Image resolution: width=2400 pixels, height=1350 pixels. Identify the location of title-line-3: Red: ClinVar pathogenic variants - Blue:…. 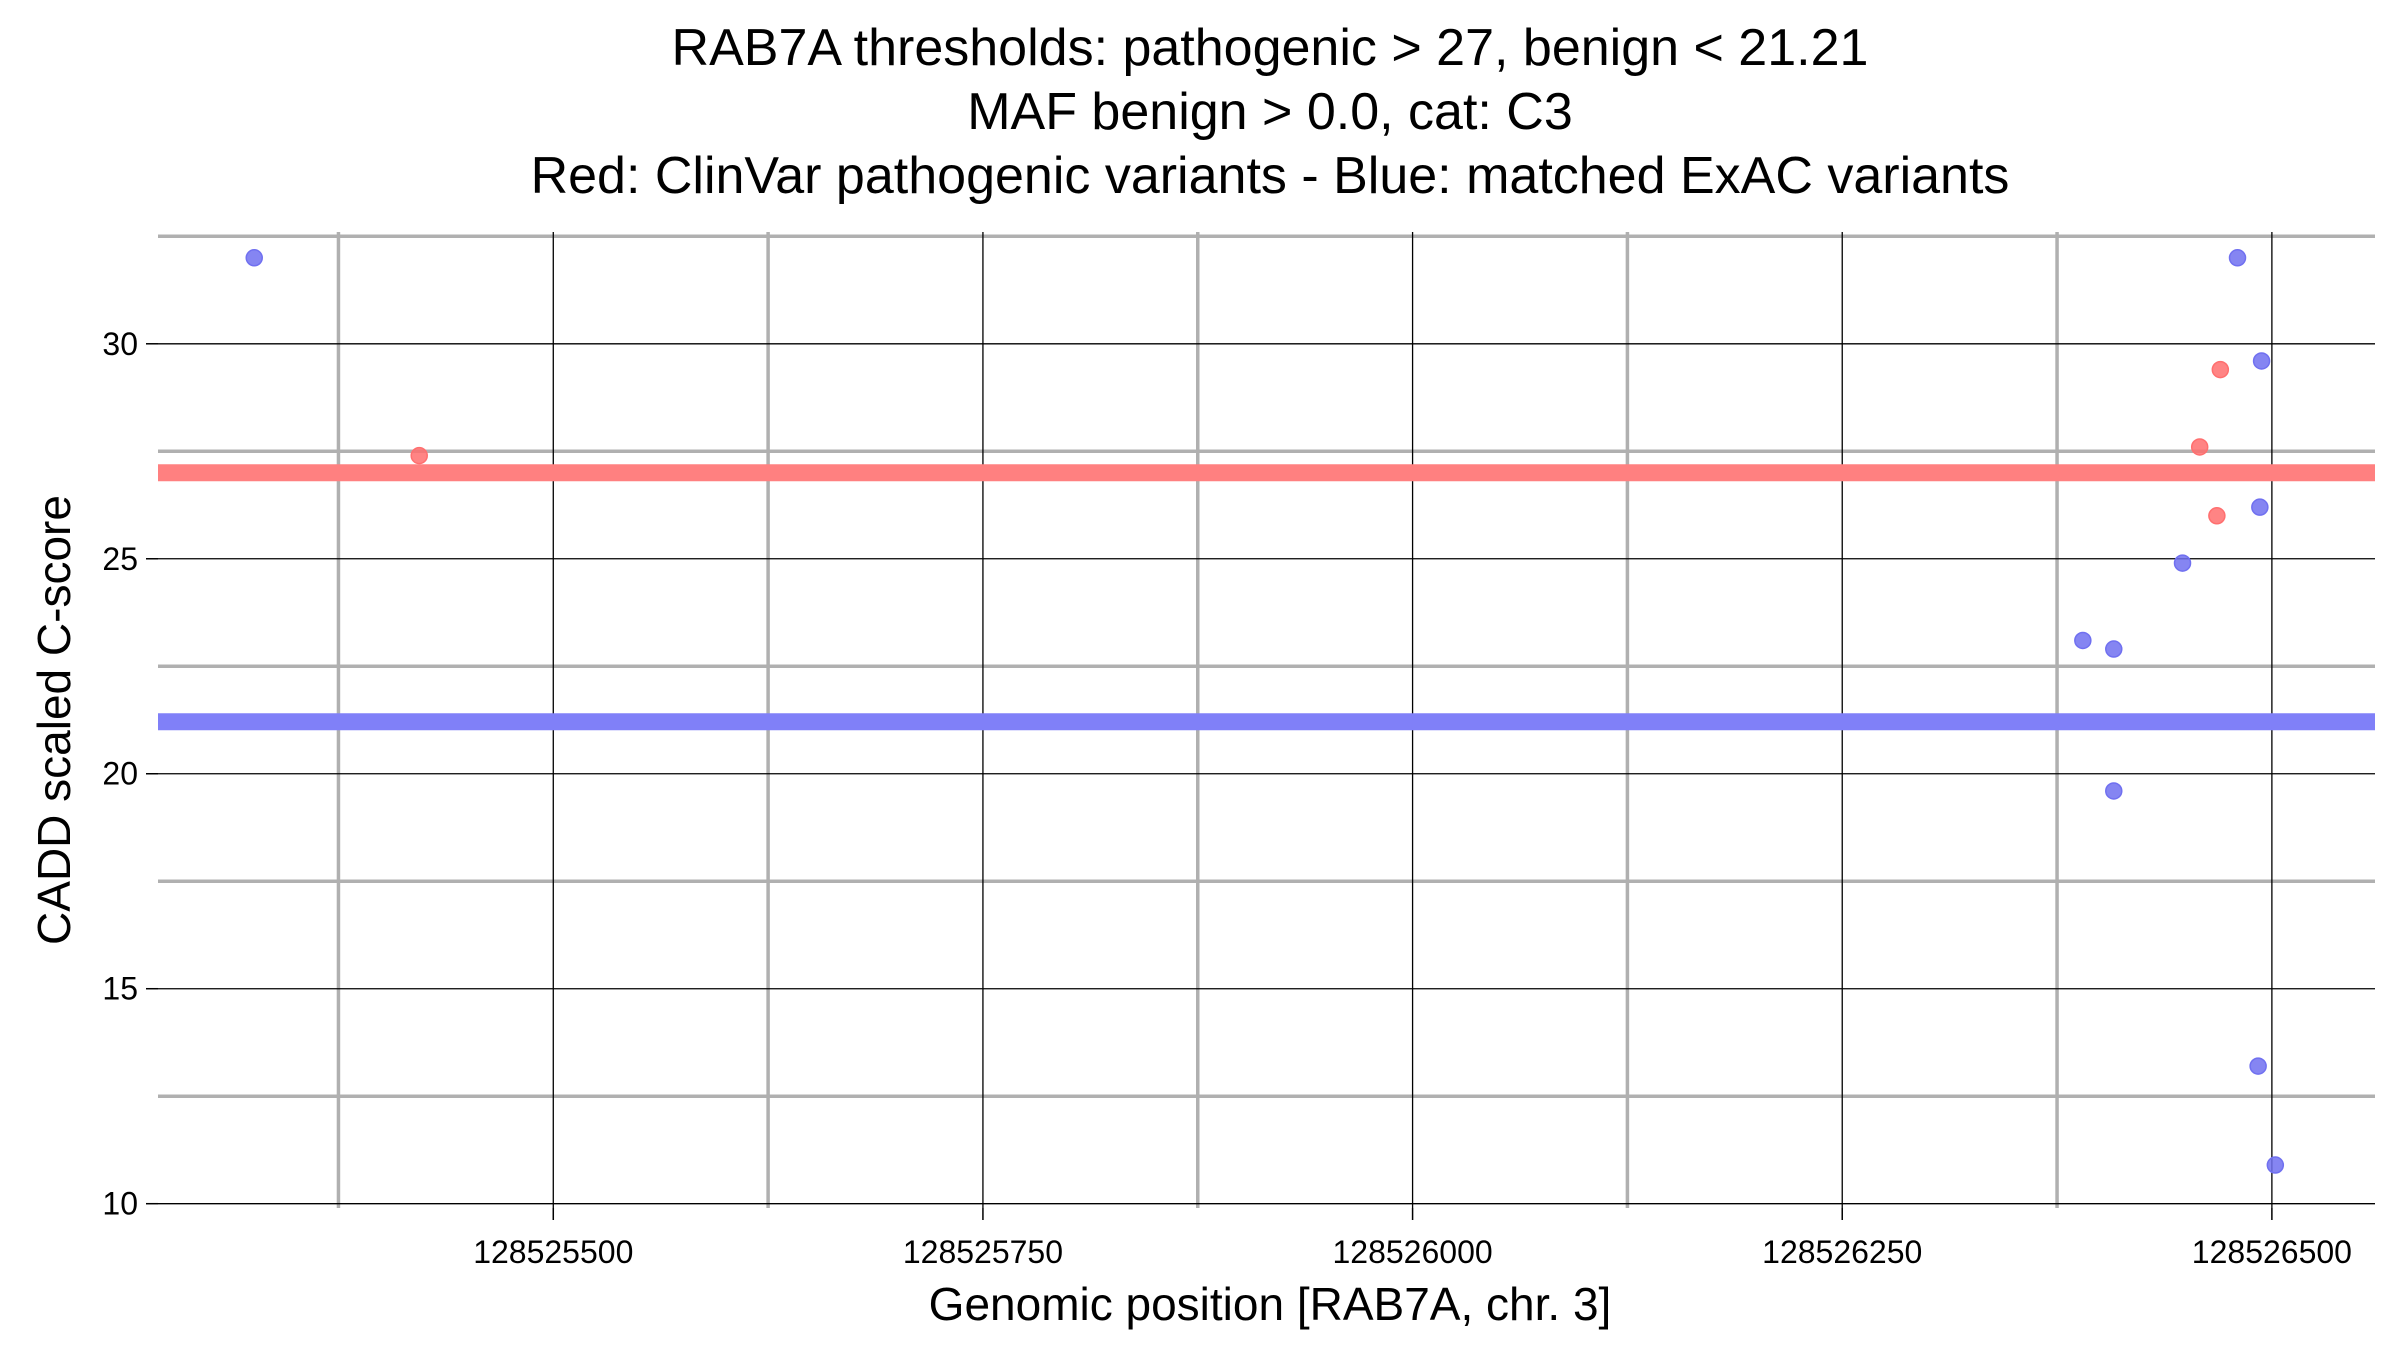
(1270, 176).